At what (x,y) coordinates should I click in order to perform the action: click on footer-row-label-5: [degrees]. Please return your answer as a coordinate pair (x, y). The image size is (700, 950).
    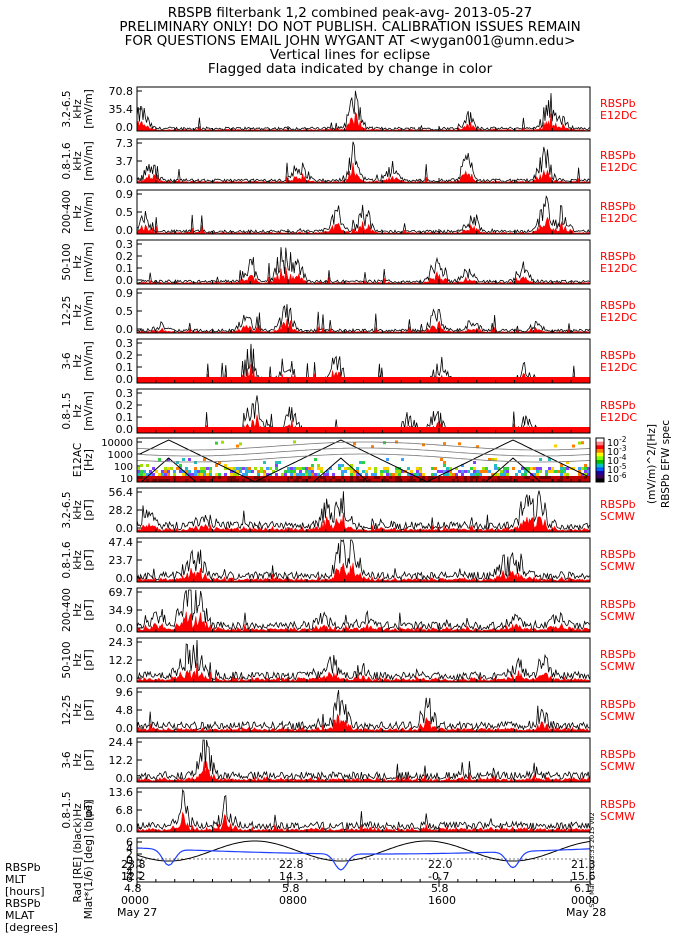
    Looking at the image, I should click on (31, 927).